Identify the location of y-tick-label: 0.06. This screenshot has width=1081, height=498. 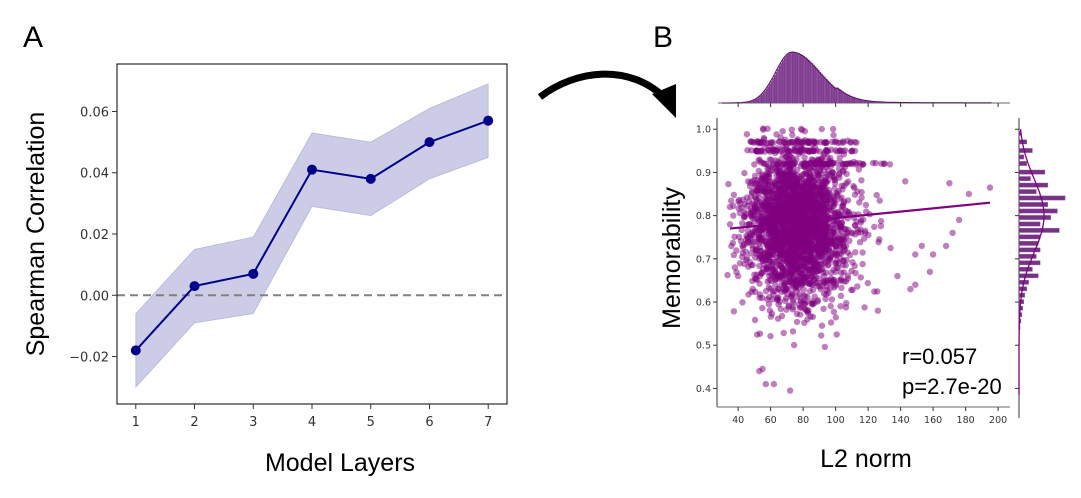
(94, 112).